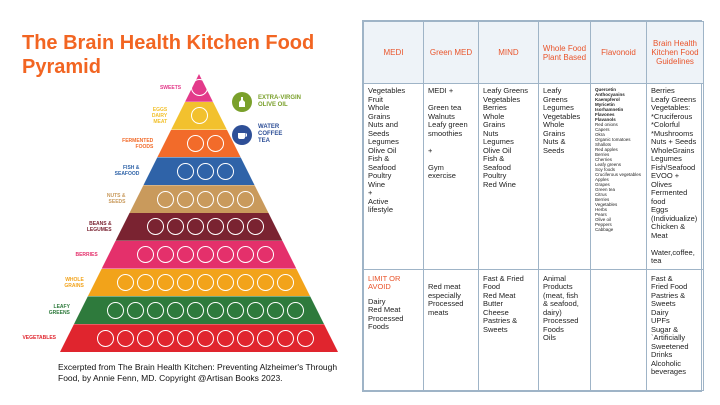 This screenshot has width=720, height=405. I want to click on cell-line: smoothies, so click(445, 133).